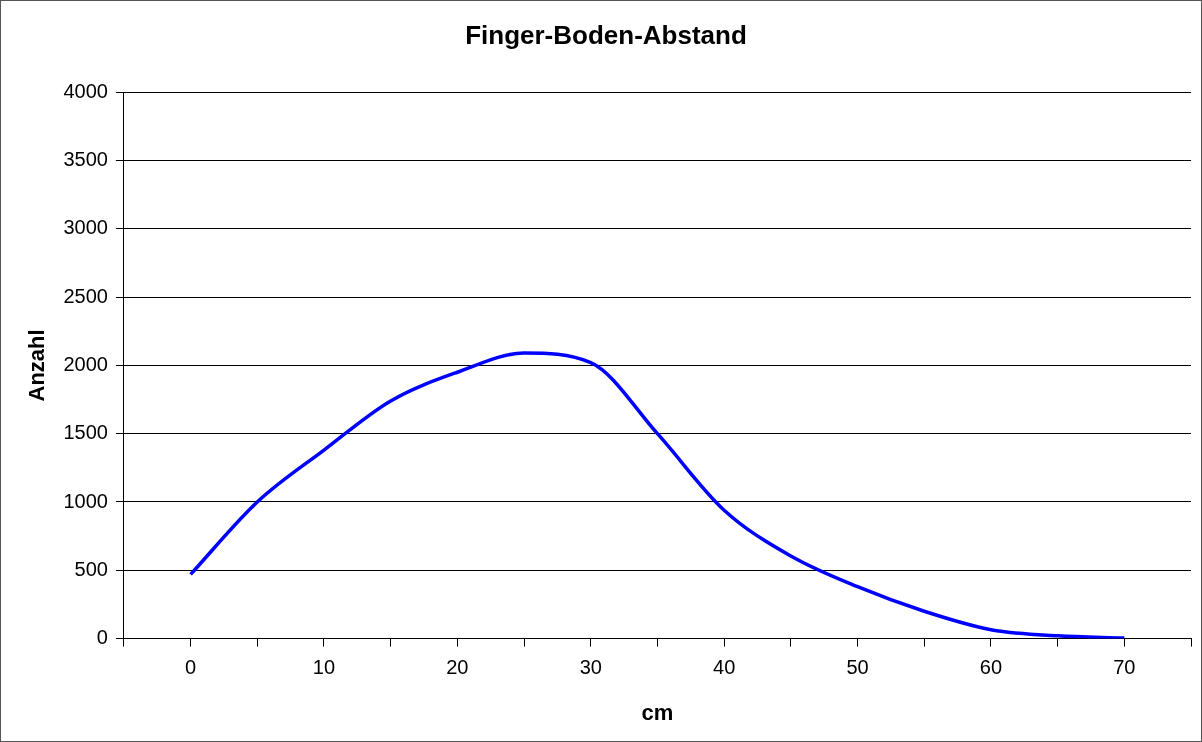 The height and width of the screenshot is (742, 1202). Describe the element at coordinates (724, 667) in the screenshot. I see `x-tick-label: 40` at that location.